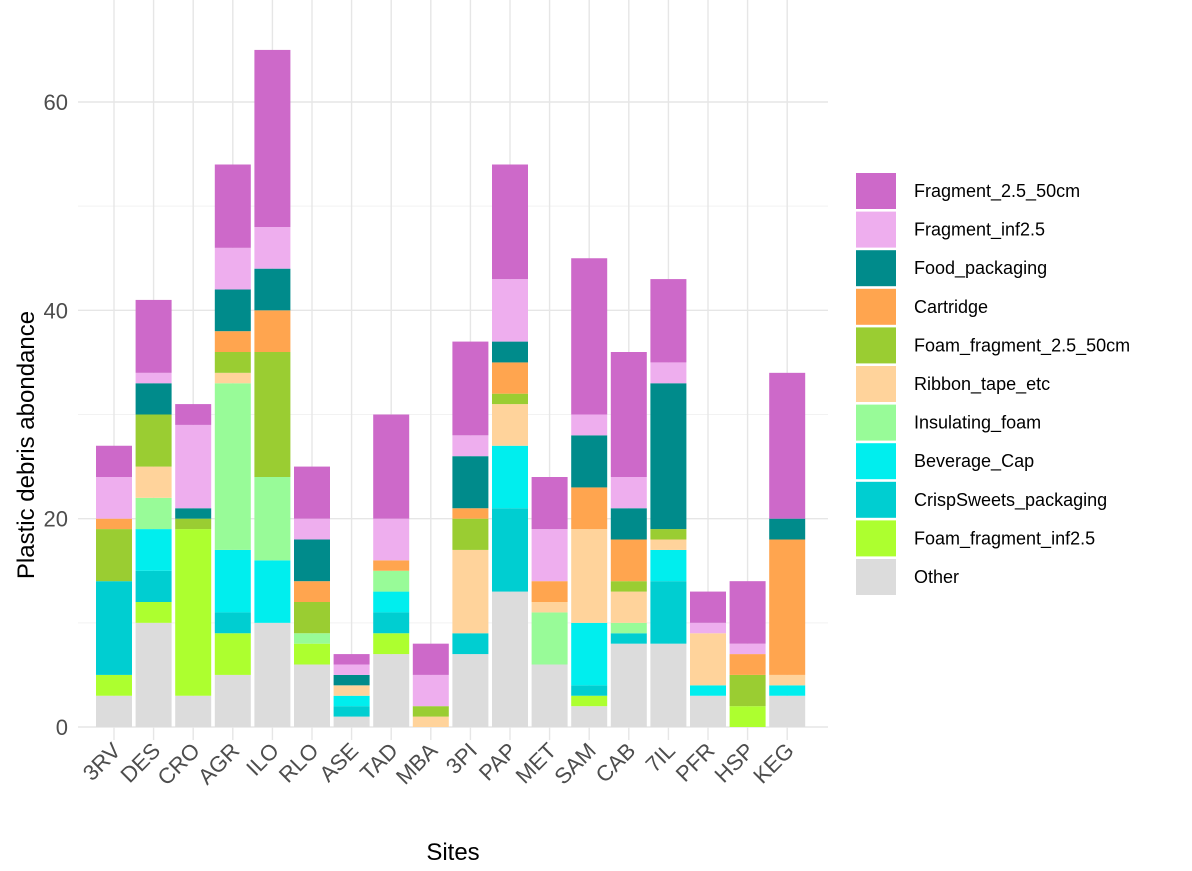  Describe the element at coordinates (982, 384) in the screenshot. I see `legend-label: Ribbon_tape_etc` at that location.